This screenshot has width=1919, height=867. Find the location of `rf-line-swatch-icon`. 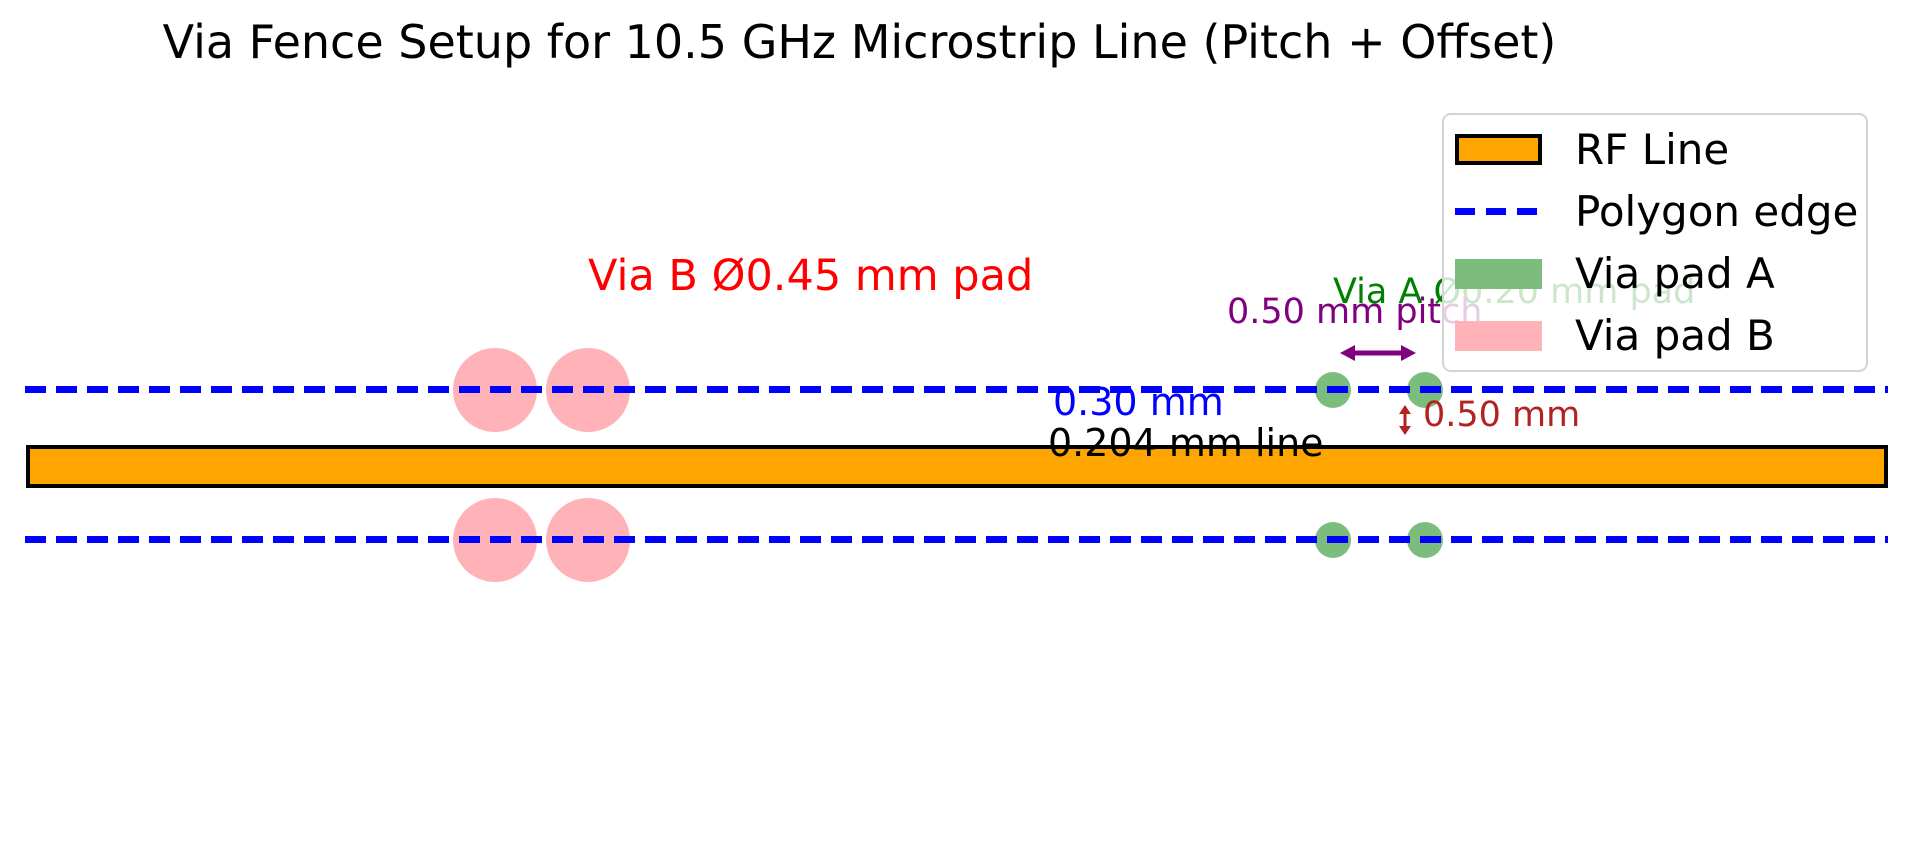

rf-line-swatch-icon is located at coordinates (1498, 149).